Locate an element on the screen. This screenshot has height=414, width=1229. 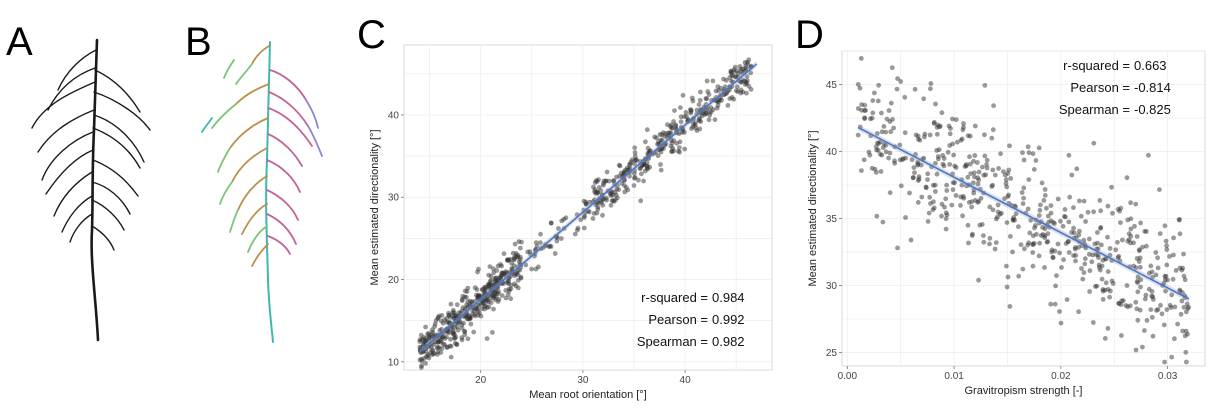
stat-value-r-squared: 0.984 is located at coordinates (728, 297).